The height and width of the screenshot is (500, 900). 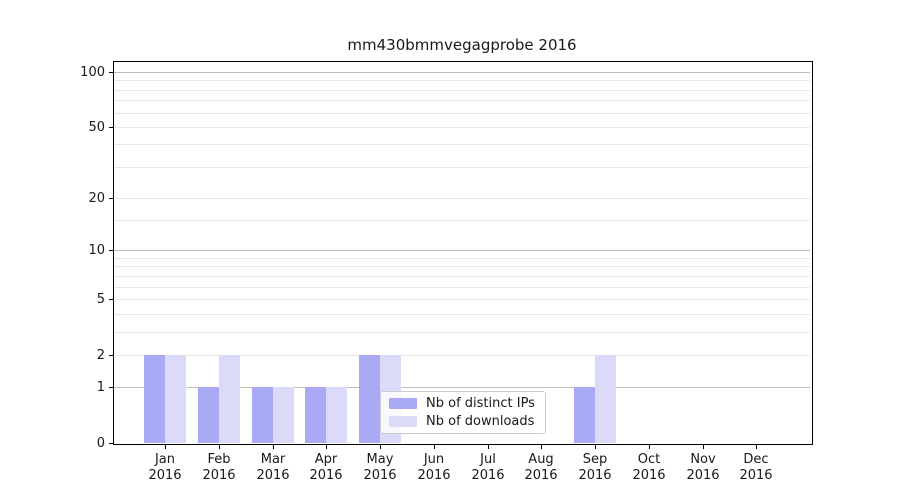 What do you see at coordinates (756, 446) in the screenshot?
I see `x-tick-dec-2016` at bounding box center [756, 446].